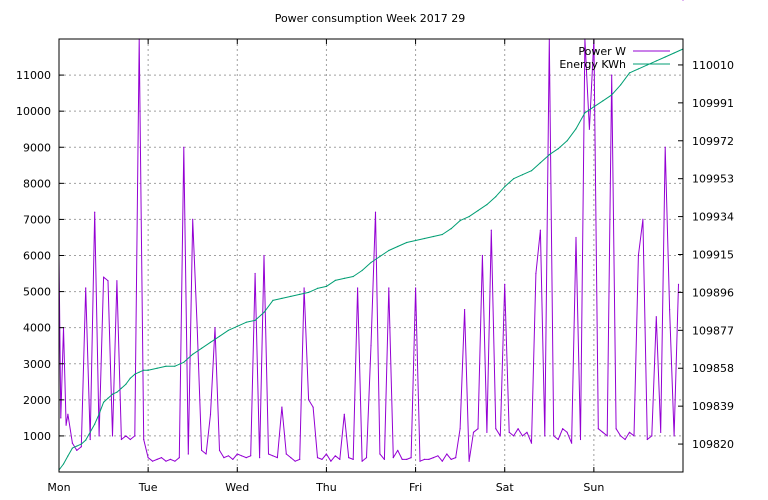 The image size is (768, 500). I want to click on x-tick-label-wed: Wed, so click(237, 487).